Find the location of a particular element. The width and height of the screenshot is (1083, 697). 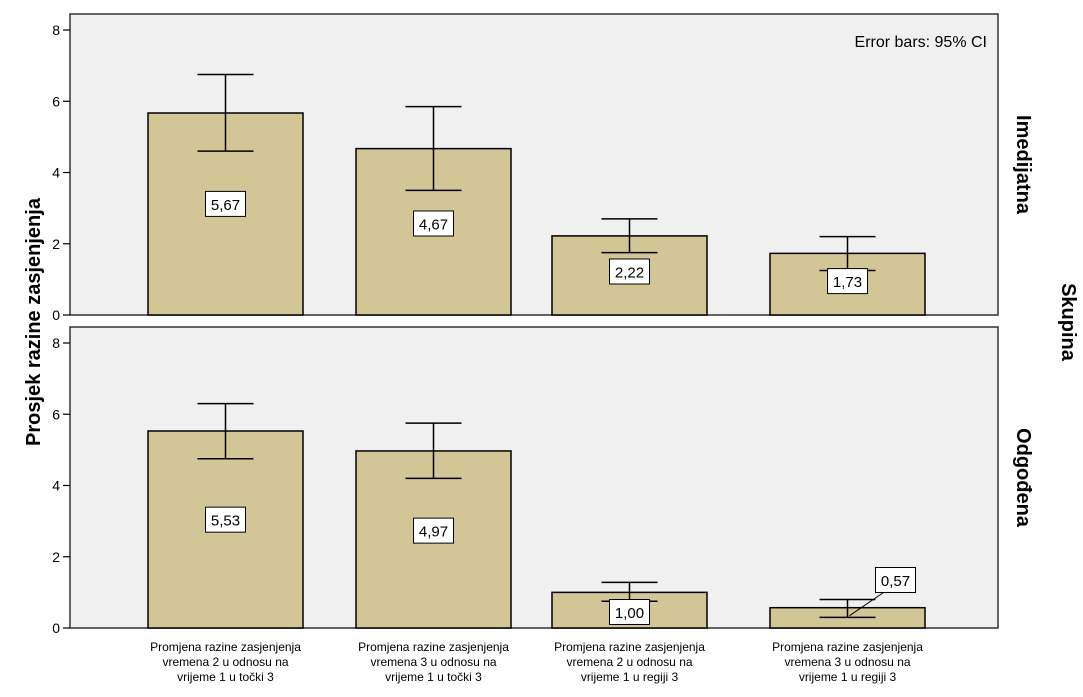

data-label: 2,22 is located at coordinates (629, 273).